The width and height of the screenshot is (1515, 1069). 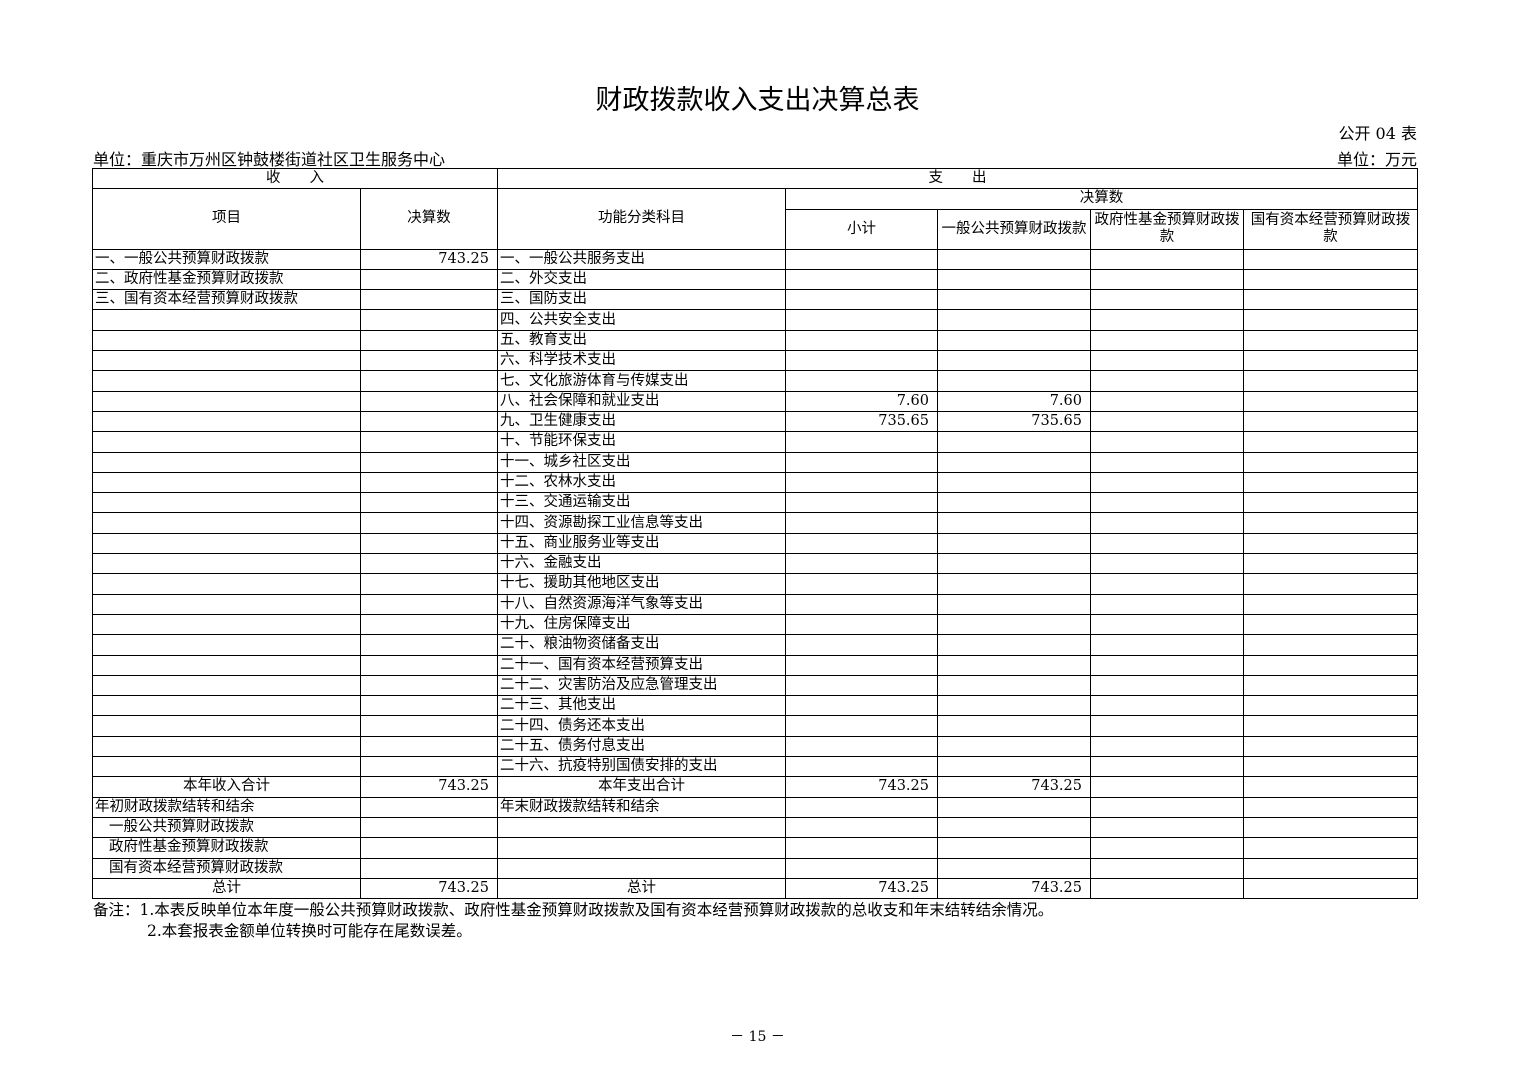 What do you see at coordinates (1101, 199) in the screenshot?
I see `final-header: 决算数` at bounding box center [1101, 199].